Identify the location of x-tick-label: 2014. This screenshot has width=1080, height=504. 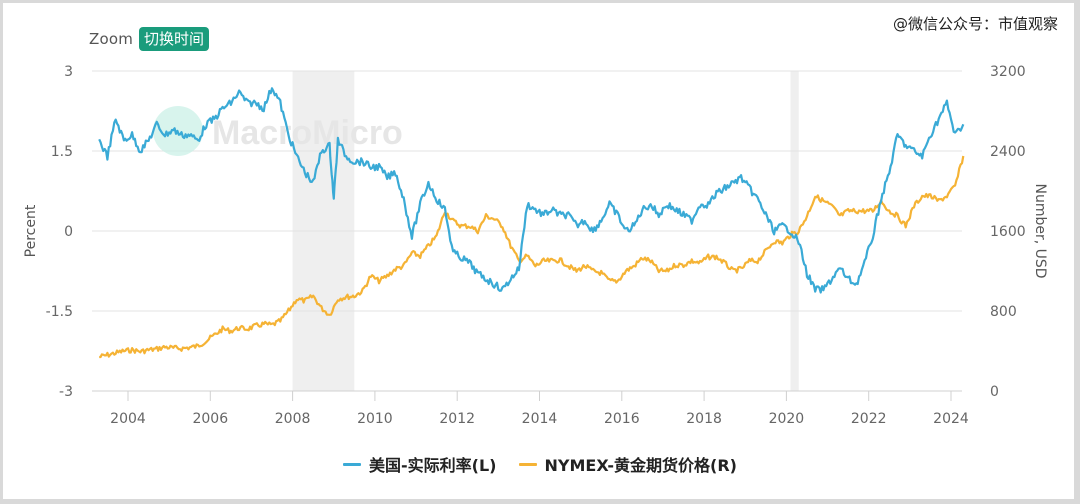
(540, 419).